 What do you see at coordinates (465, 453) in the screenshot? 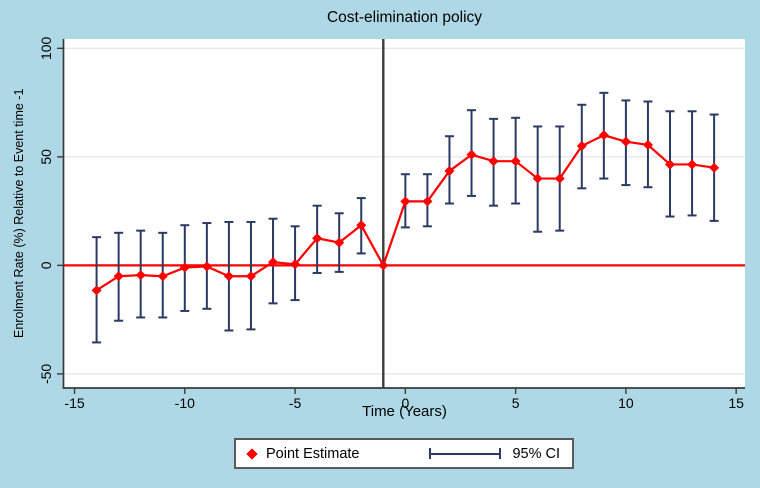
I see `ci-errorbar-icon` at bounding box center [465, 453].